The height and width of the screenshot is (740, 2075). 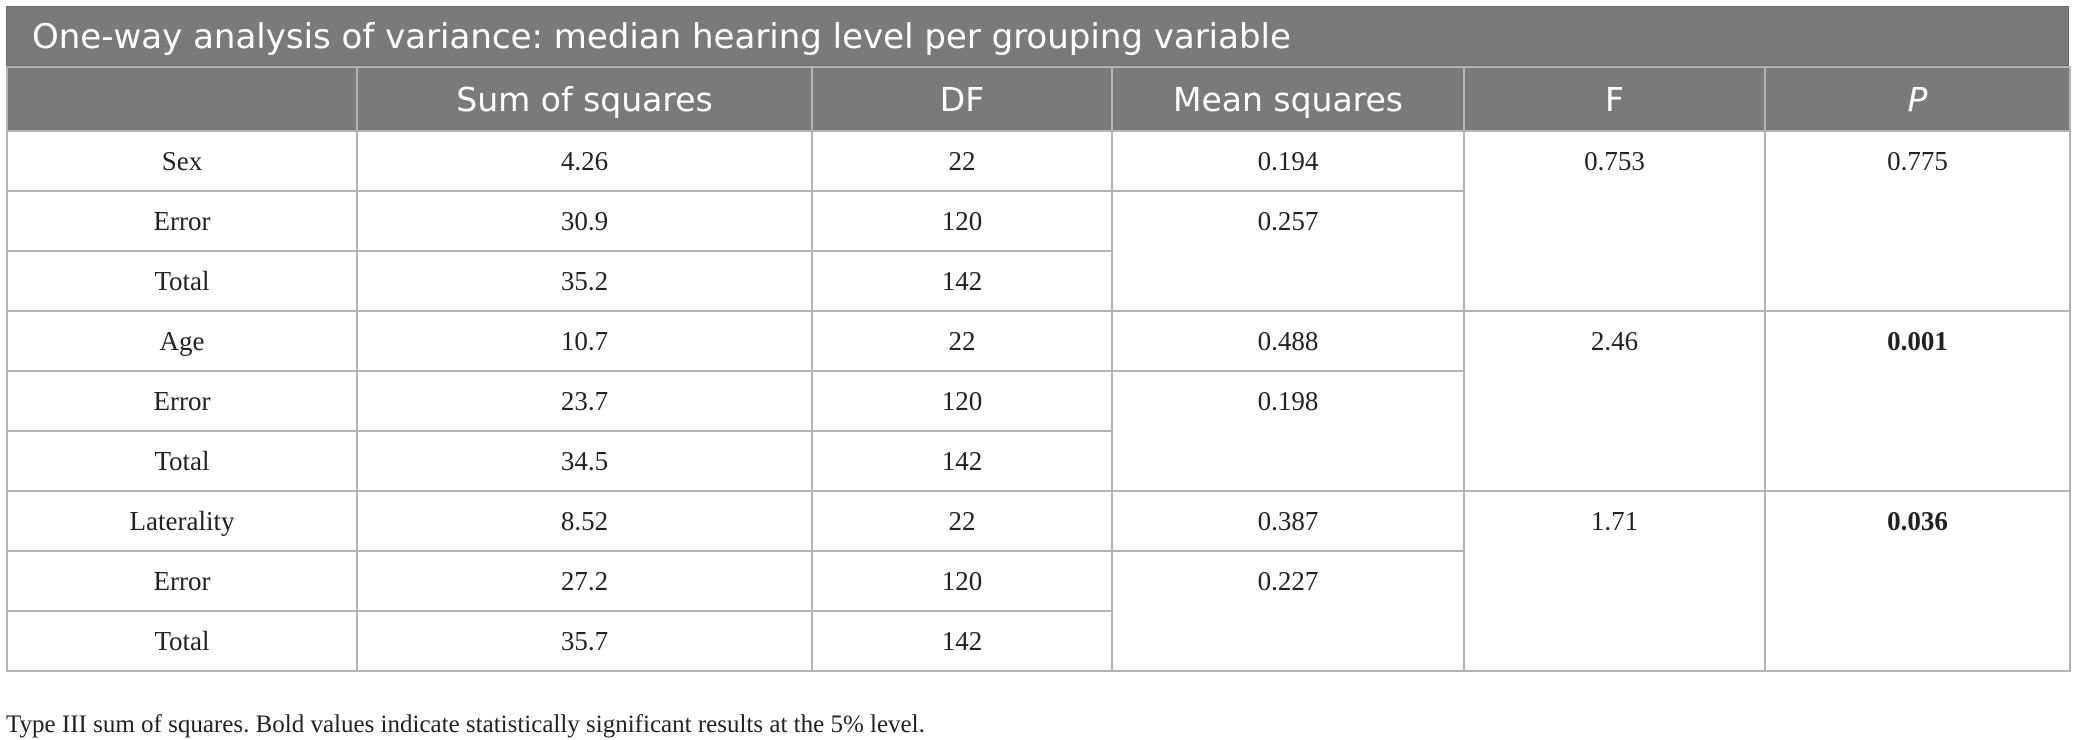 I want to click on header-f: F, so click(x=1614, y=99).